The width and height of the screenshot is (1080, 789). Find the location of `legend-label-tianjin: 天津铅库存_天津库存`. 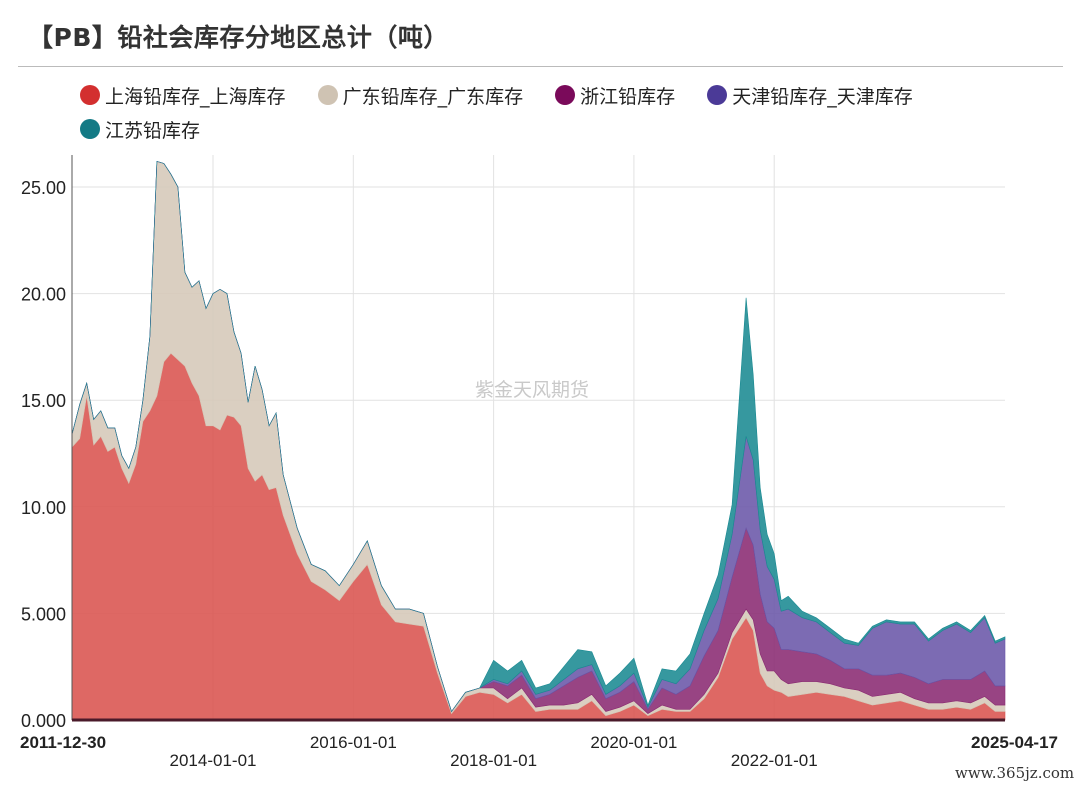

legend-label-tianjin: 天津铅库存_天津库存 is located at coordinates (822, 96).